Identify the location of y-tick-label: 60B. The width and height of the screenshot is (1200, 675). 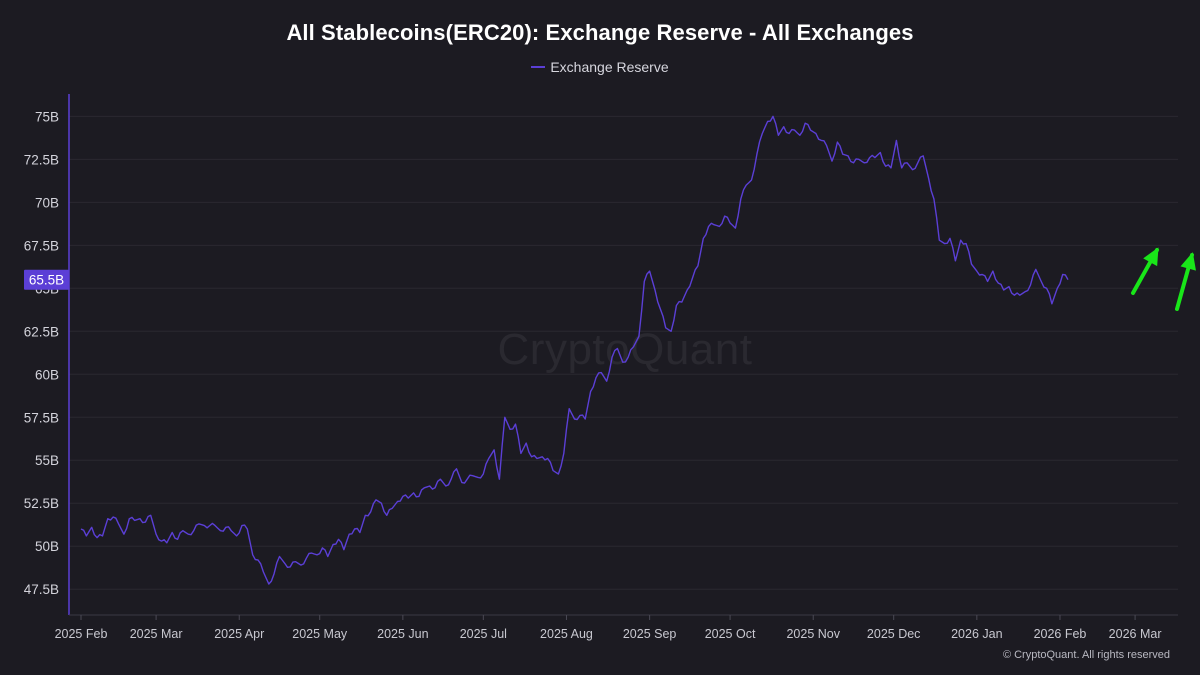
(47, 374).